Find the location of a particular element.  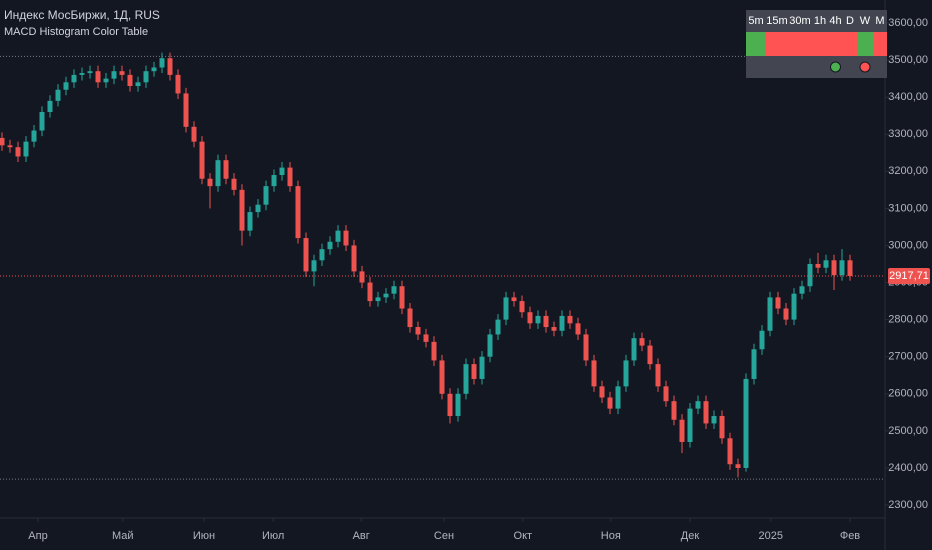

table-header: 5m is located at coordinates (755, 21).